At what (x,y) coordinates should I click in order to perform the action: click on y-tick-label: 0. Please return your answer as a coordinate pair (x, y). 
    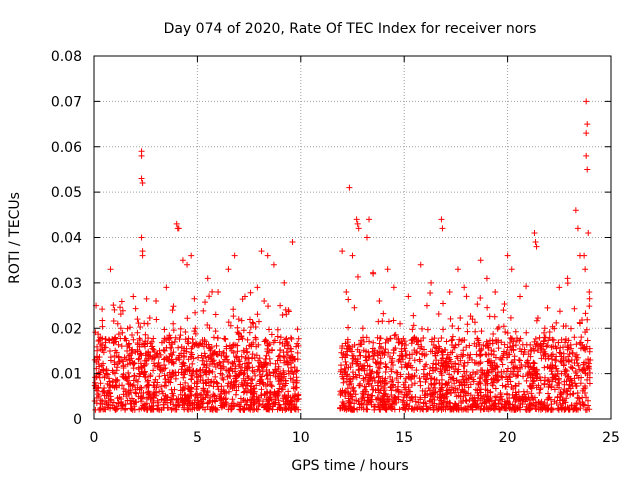
    Looking at the image, I should click on (77, 420).